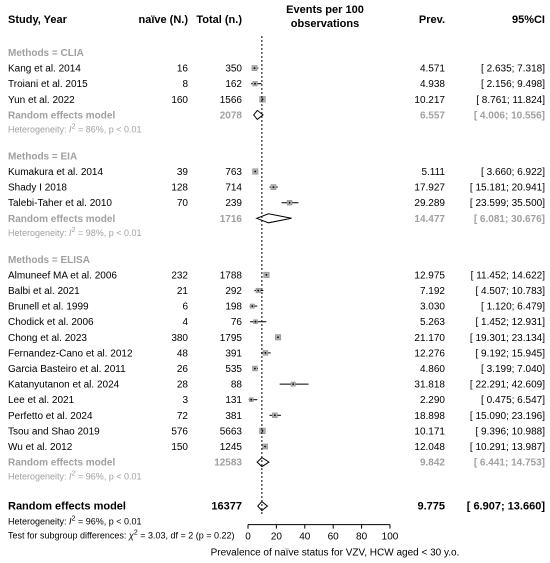  What do you see at coordinates (46, 53) in the screenshot?
I see `subgroup-title: Methods = CLIA` at bounding box center [46, 53].